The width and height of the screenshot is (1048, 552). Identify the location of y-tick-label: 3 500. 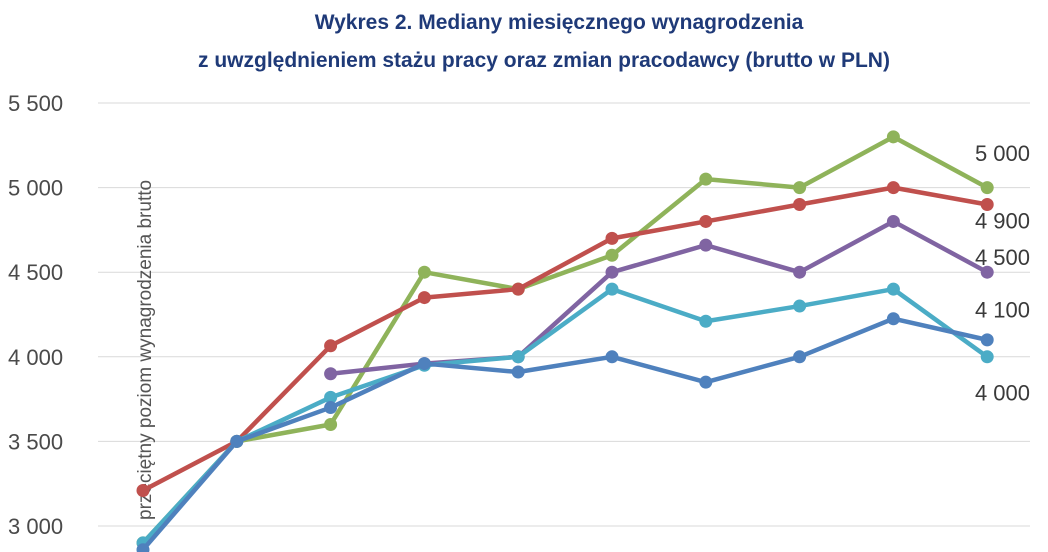
(35, 441).